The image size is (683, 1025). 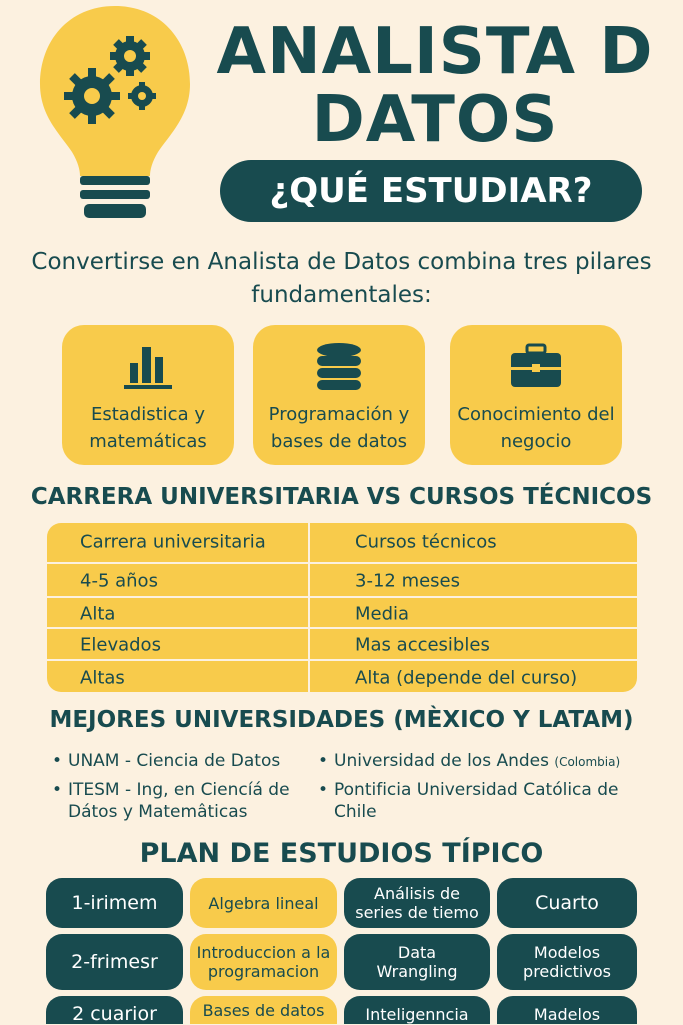 What do you see at coordinates (417, 1010) in the screenshot?
I see `plan-cell: Inteligenncia` at bounding box center [417, 1010].